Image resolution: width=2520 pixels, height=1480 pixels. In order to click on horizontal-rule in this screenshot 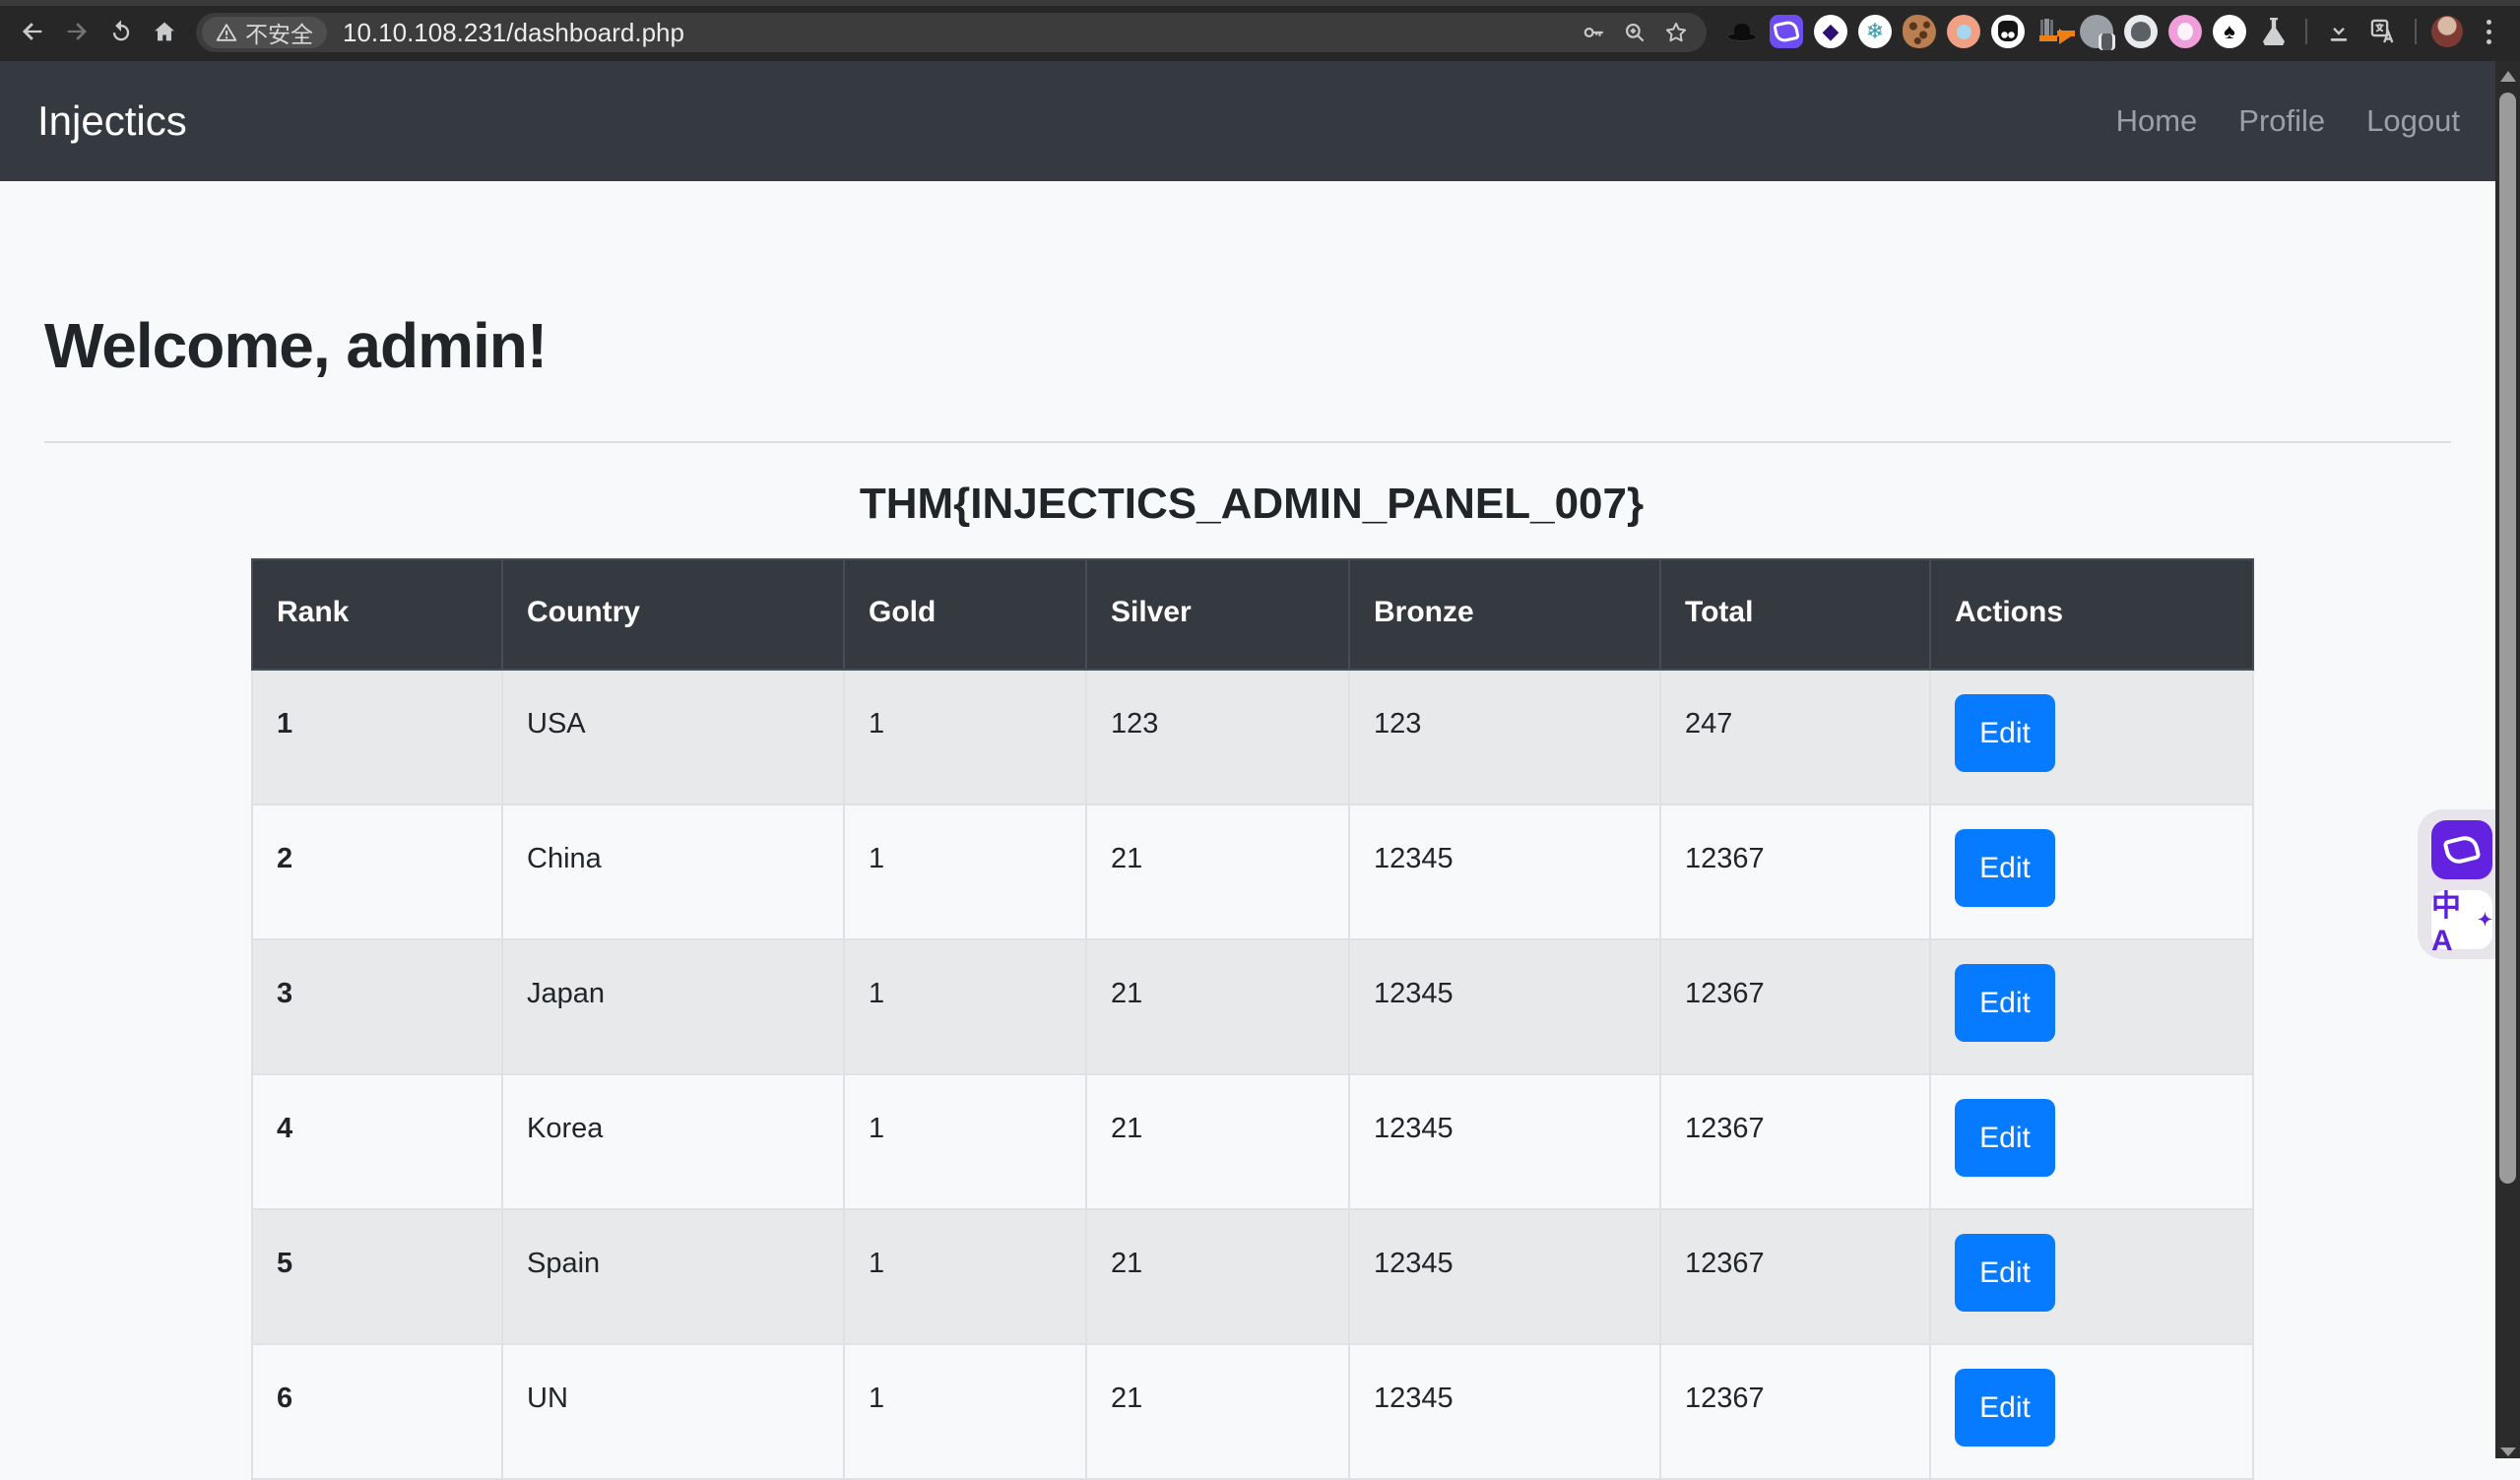, I will do `click(1247, 442)`.